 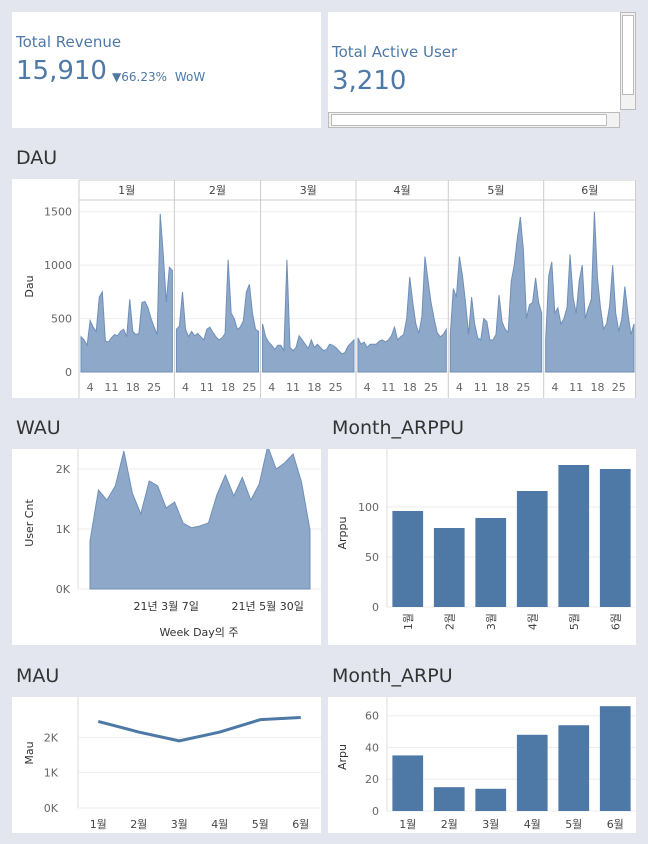 What do you see at coordinates (29, 752) in the screenshot?
I see `mau-y-axis-title: Mau` at bounding box center [29, 752].